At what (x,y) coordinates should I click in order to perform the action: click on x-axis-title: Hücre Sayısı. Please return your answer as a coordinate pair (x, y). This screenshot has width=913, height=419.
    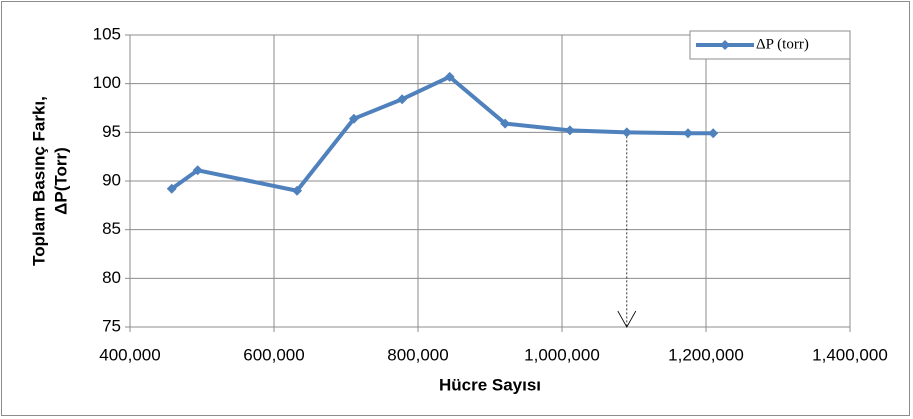
    Looking at the image, I should click on (490, 384).